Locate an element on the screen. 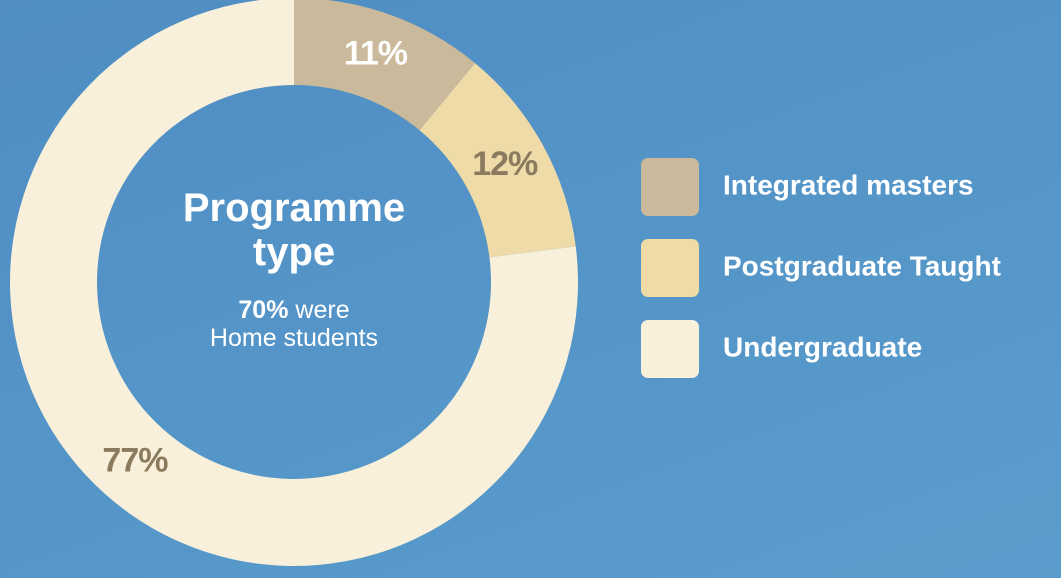 The width and height of the screenshot is (1061, 578). value-label: 77% is located at coordinates (135, 460).